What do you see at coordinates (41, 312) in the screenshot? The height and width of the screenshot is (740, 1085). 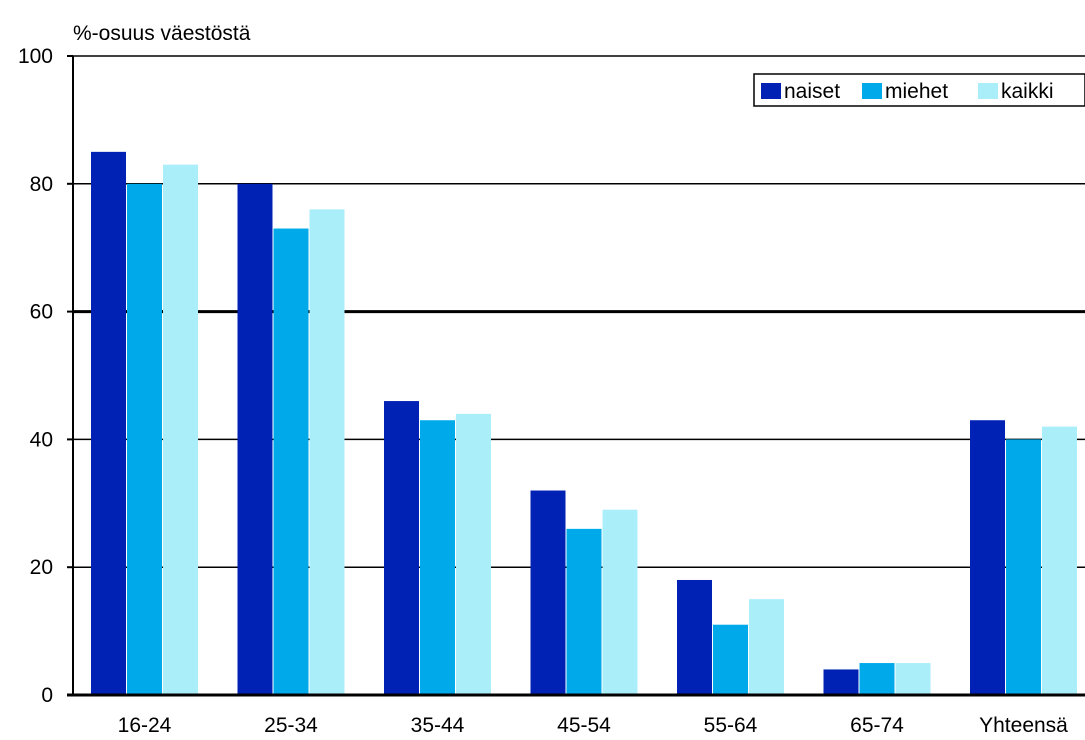 I see `y-tick-label: 60` at bounding box center [41, 312].